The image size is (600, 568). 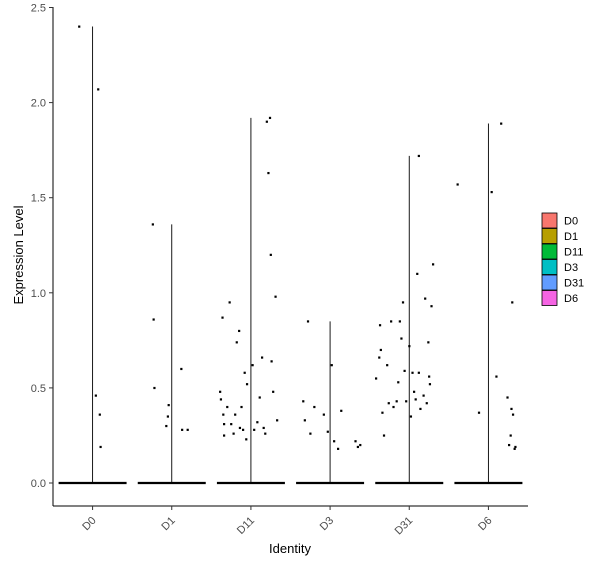 I want to click on y-tick-label: 1.5, so click(x=38, y=199).